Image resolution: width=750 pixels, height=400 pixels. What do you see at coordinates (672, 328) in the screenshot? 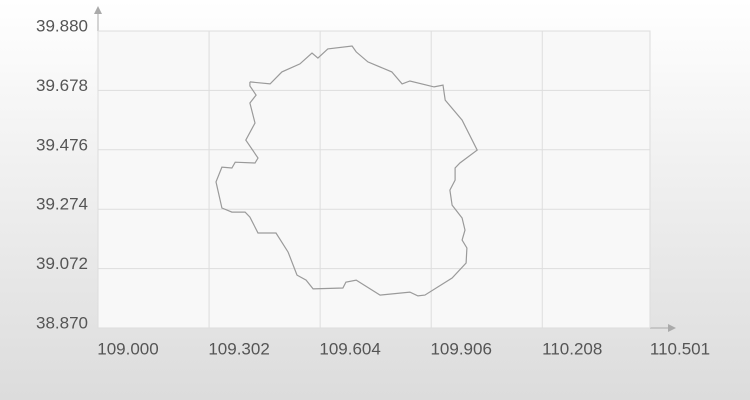
I see `x-axis-arrow` at bounding box center [672, 328].